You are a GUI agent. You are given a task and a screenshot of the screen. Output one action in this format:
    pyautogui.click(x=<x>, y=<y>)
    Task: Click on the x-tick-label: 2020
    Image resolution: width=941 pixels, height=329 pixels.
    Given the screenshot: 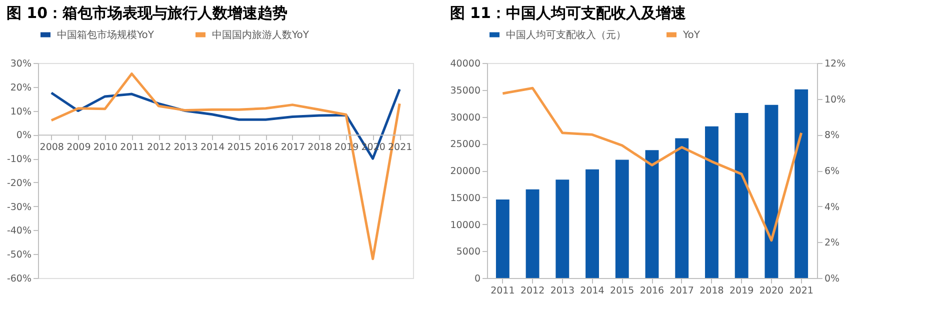 What is the action you would take?
    pyautogui.click(x=771, y=291)
    